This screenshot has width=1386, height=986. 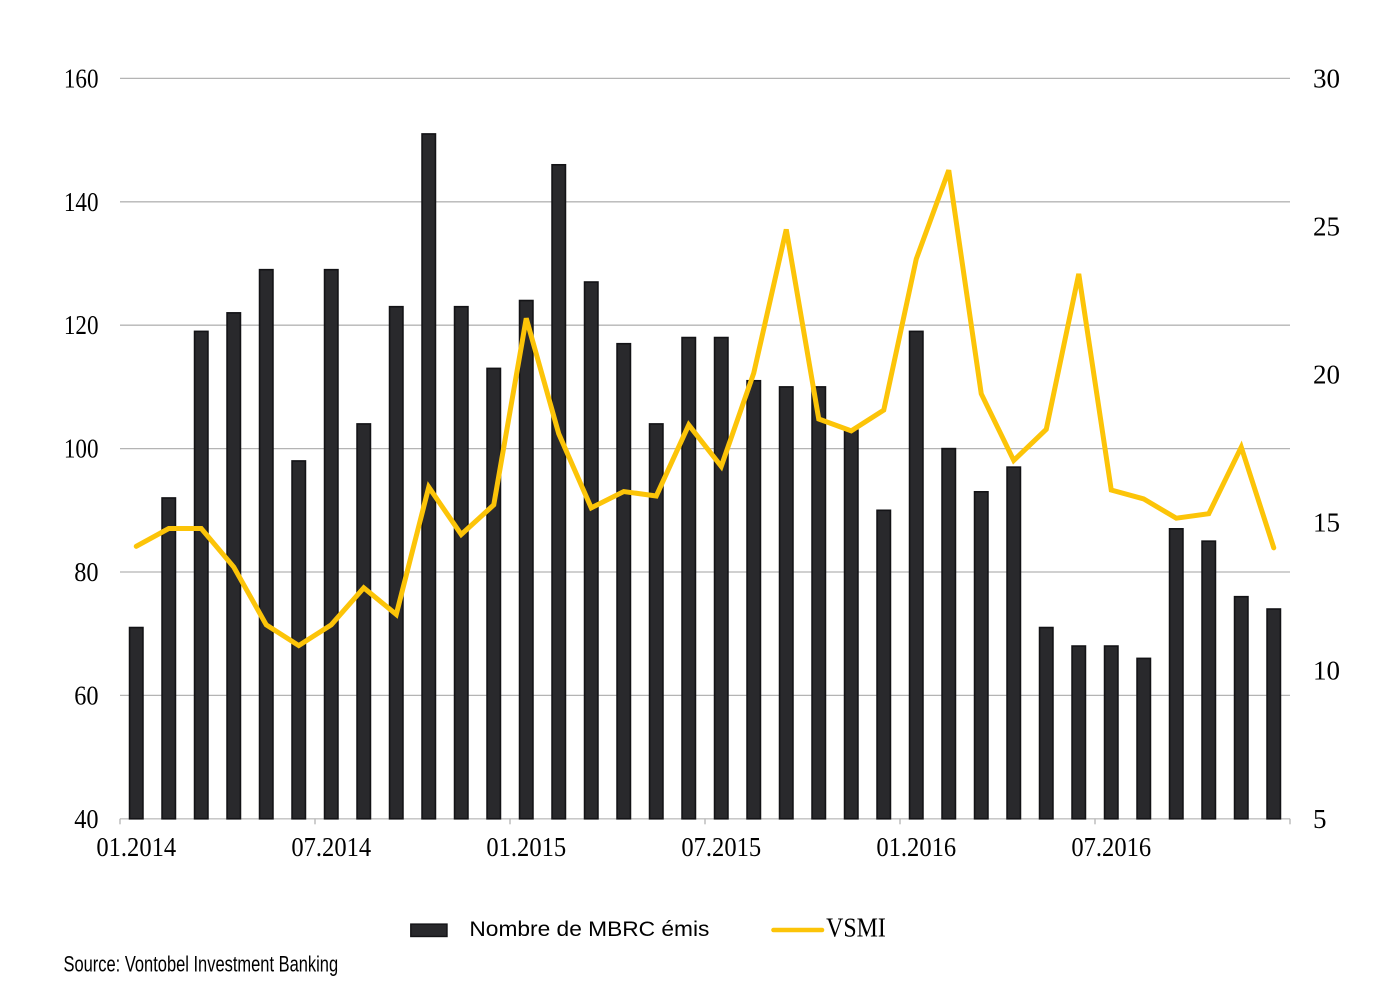 What do you see at coordinates (86, 695) in the screenshot?
I see `svg-text: 60` at bounding box center [86, 695].